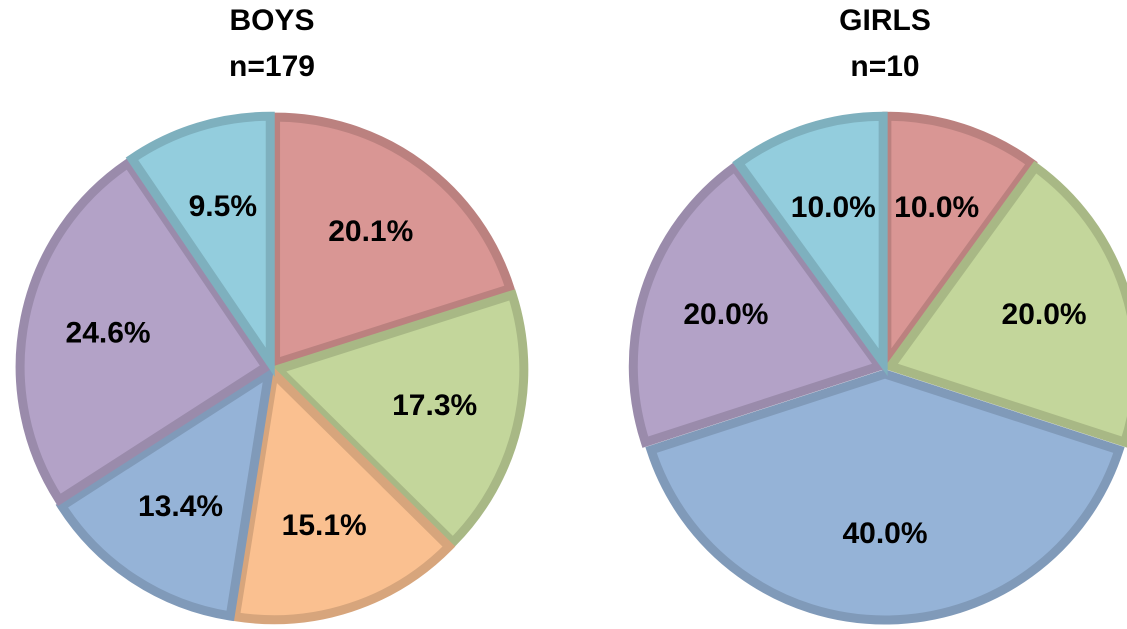 The height and width of the screenshot is (629, 1127). Describe the element at coordinates (370, 231) in the screenshot. I see `data-label: 20.1%` at that location.